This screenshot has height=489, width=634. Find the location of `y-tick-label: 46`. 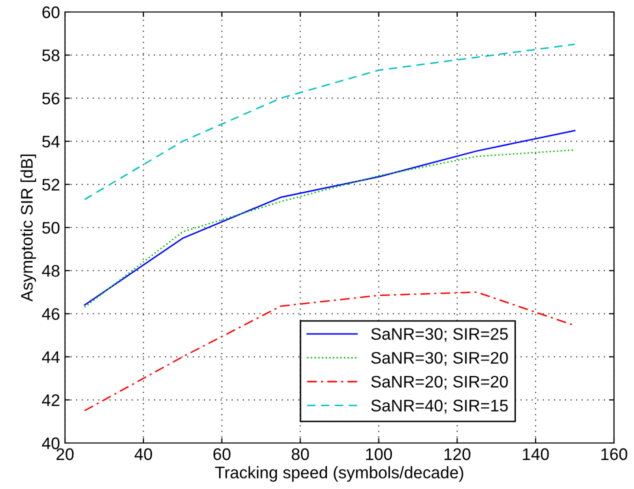

y-tick-label: 46 is located at coordinates (51, 314).